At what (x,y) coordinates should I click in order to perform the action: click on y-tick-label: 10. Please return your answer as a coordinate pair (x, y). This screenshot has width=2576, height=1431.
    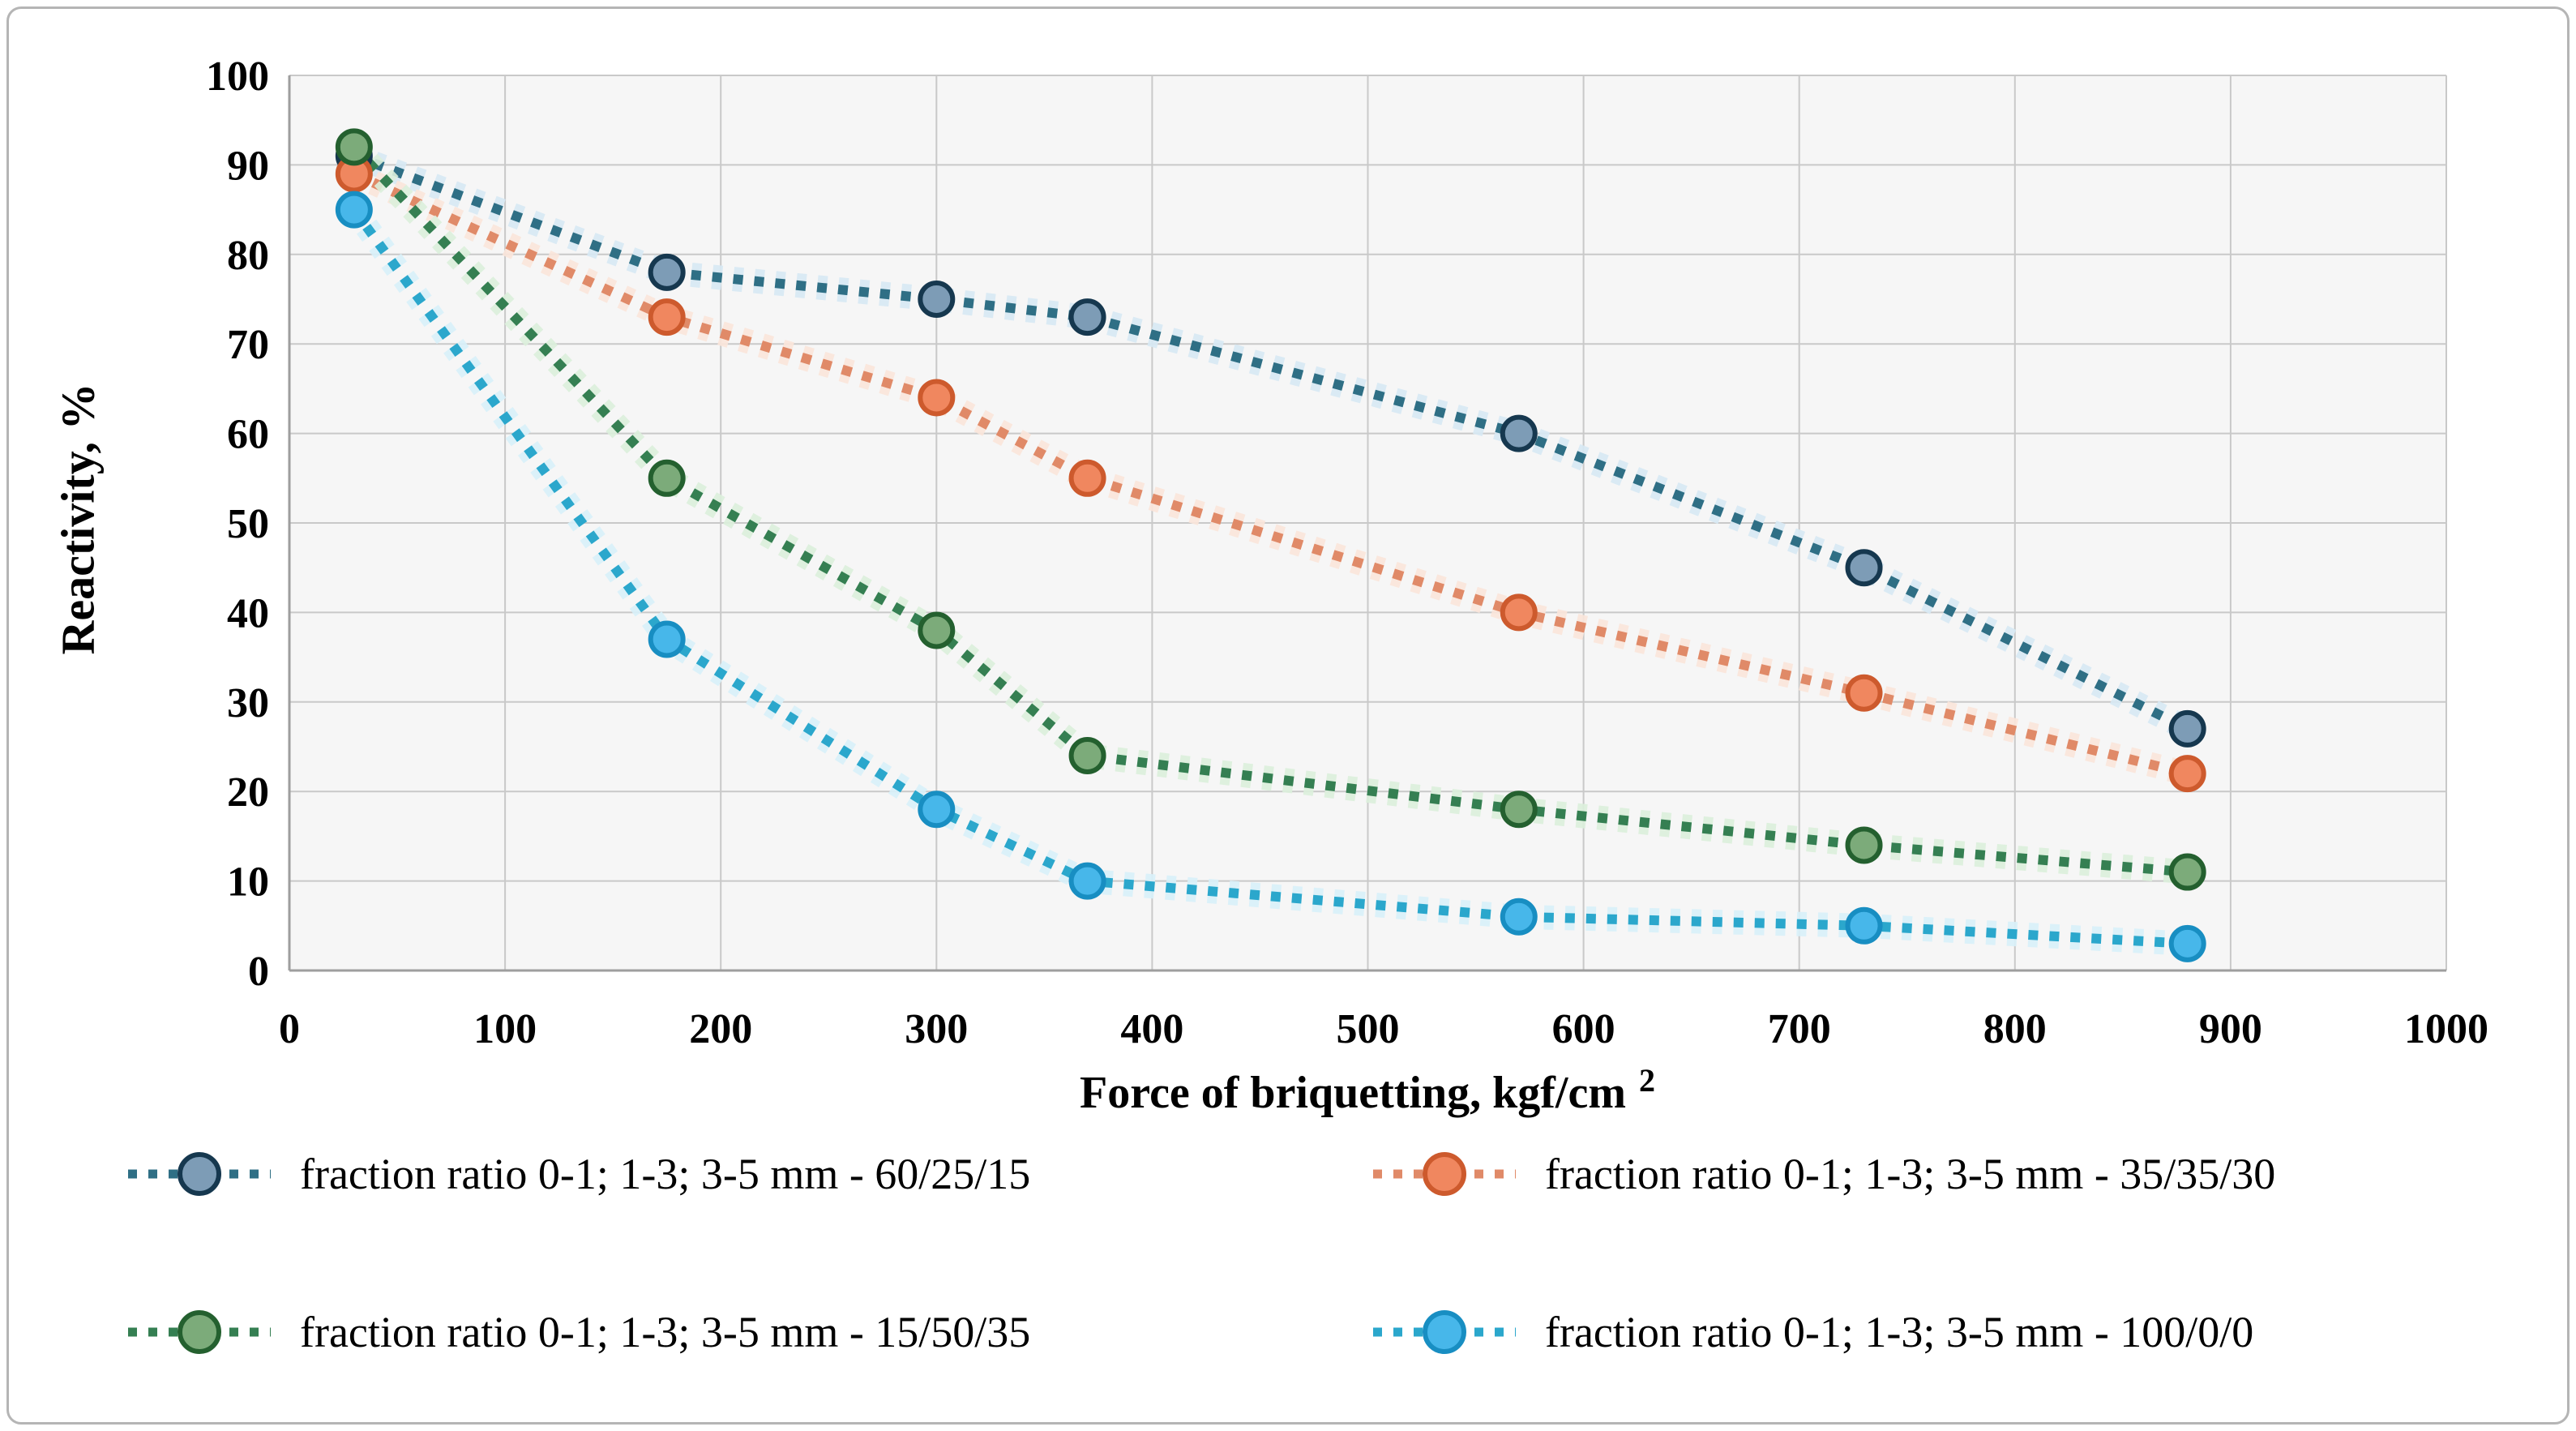
    Looking at the image, I should click on (248, 882).